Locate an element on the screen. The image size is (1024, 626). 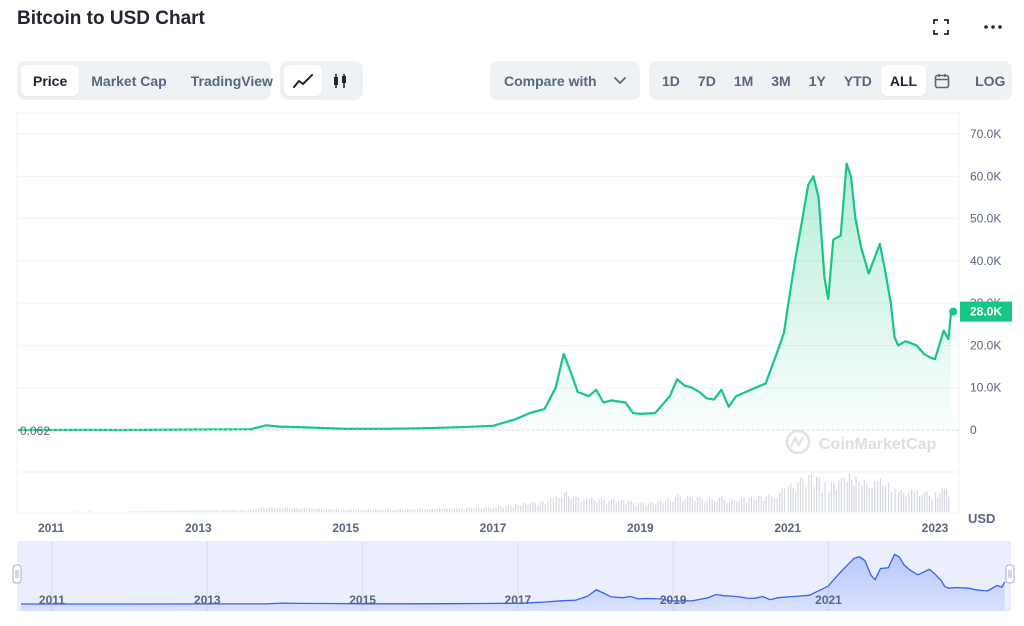
log-toggle: LOG is located at coordinates (990, 80).